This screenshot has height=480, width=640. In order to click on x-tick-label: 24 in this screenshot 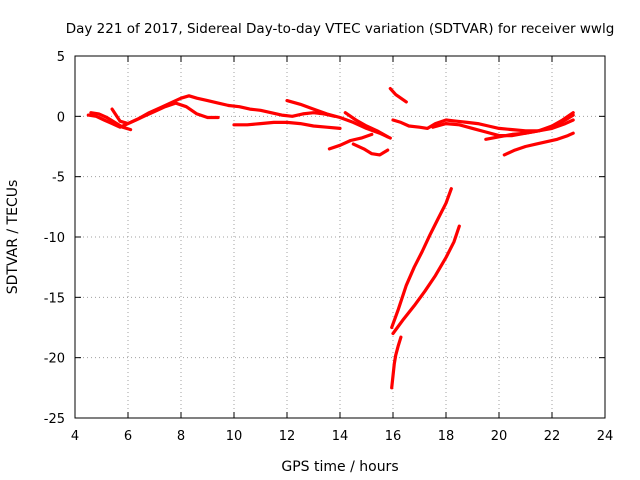, I will do `click(605, 436)`.